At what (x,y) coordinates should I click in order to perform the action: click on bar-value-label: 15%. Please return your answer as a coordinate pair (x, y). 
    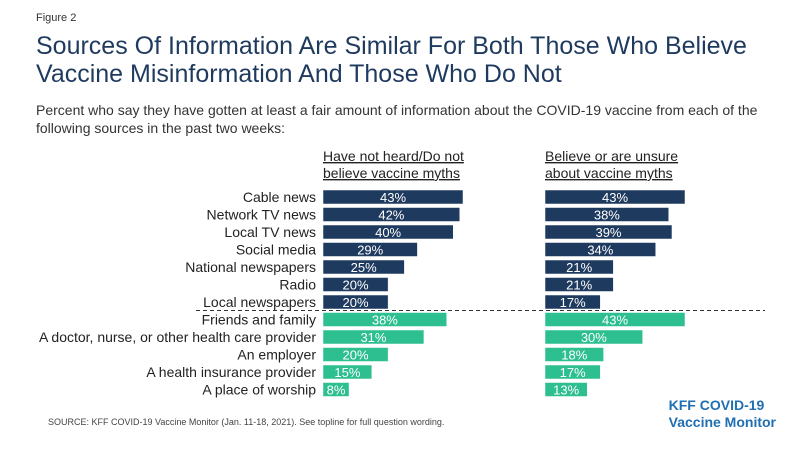
    Looking at the image, I should click on (347, 372).